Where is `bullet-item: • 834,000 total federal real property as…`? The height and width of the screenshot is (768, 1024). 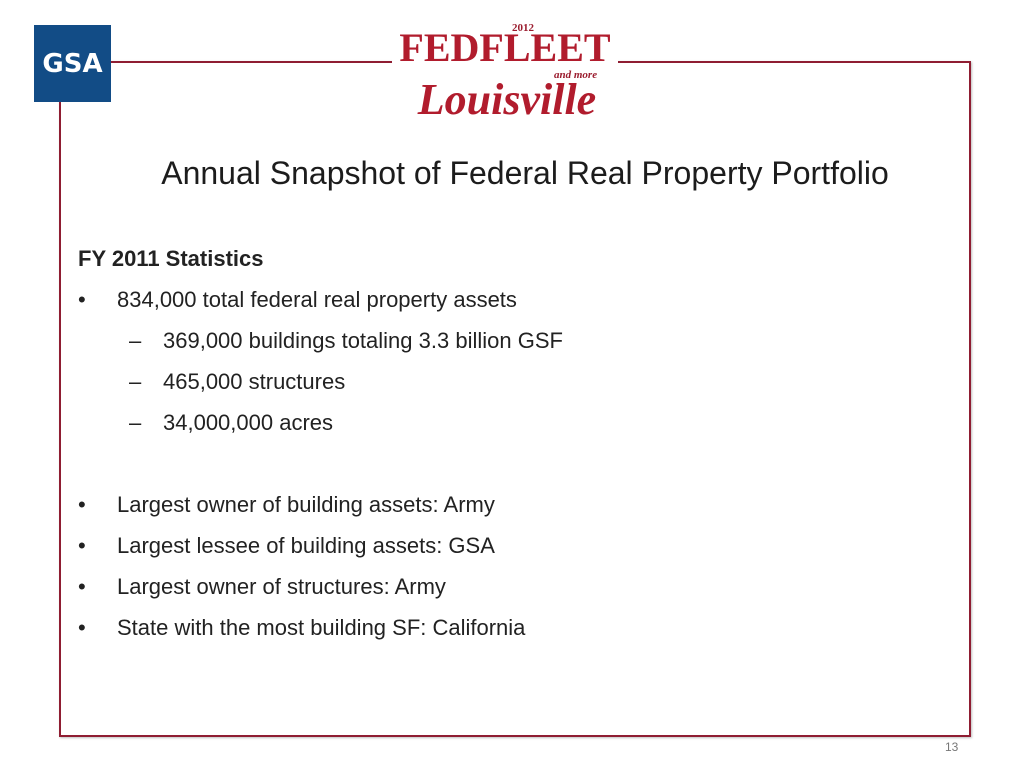 bullet-item: • 834,000 total federal real property as… is located at coordinates (508, 299).